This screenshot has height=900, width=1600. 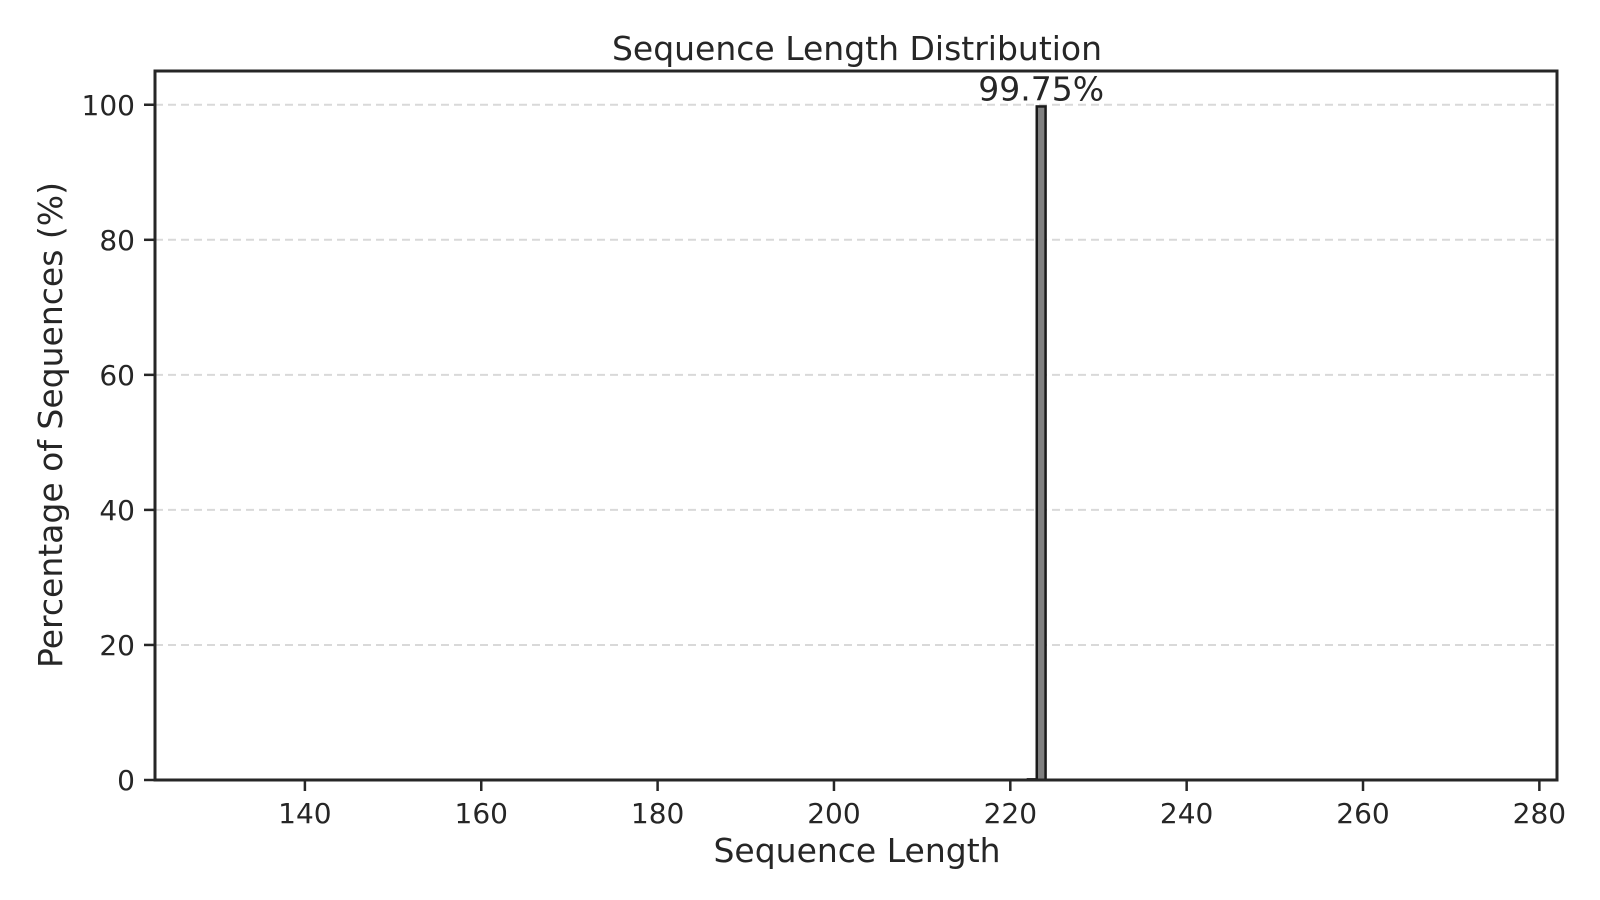 I want to click on x-tick-label: 260, so click(x=1362, y=813).